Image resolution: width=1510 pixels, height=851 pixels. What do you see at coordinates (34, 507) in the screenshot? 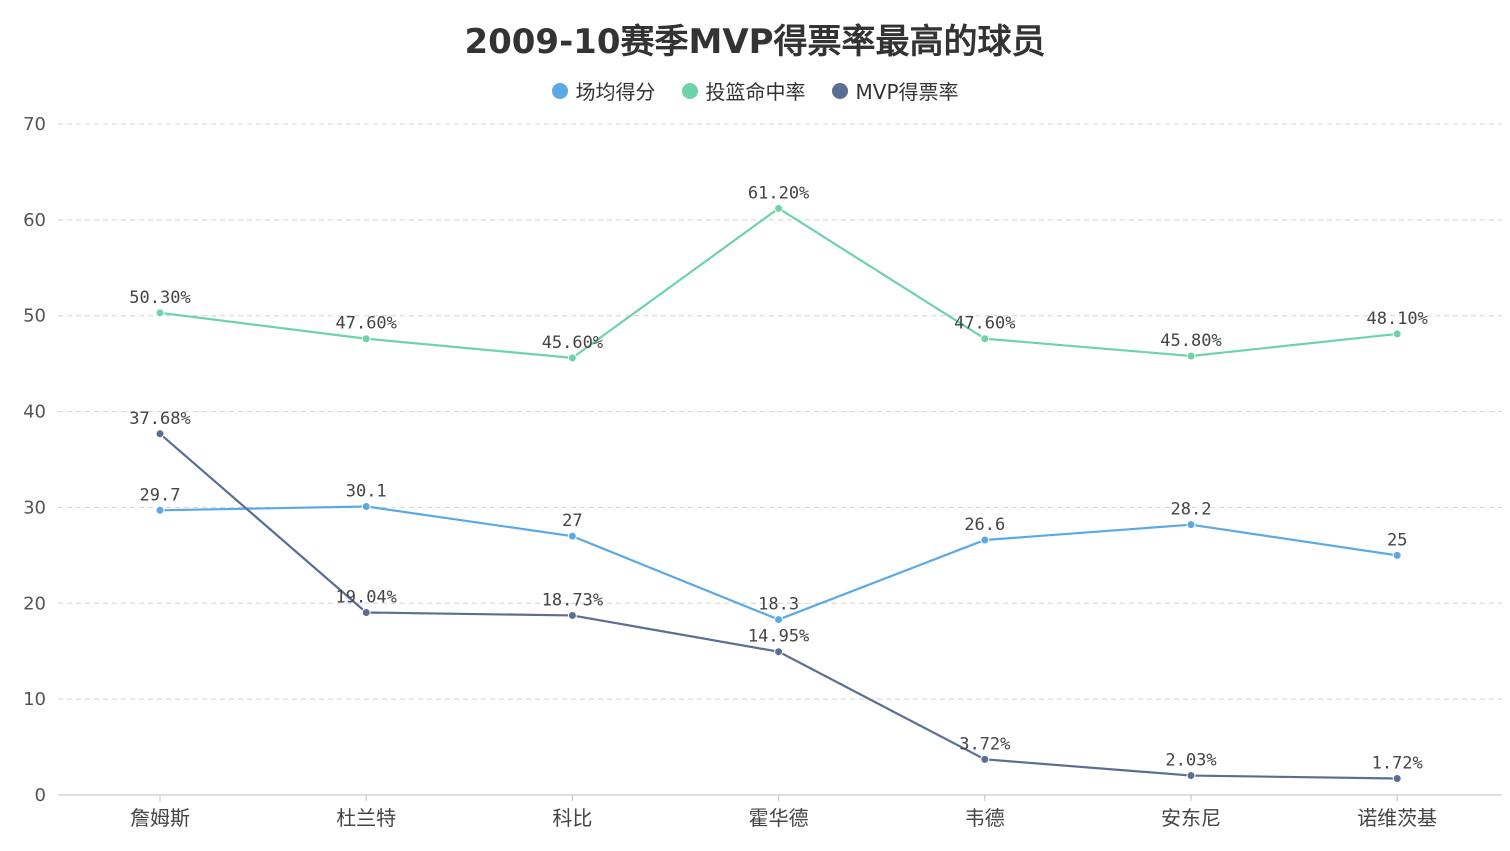
I see `y-tick-label-3: 30` at bounding box center [34, 507].